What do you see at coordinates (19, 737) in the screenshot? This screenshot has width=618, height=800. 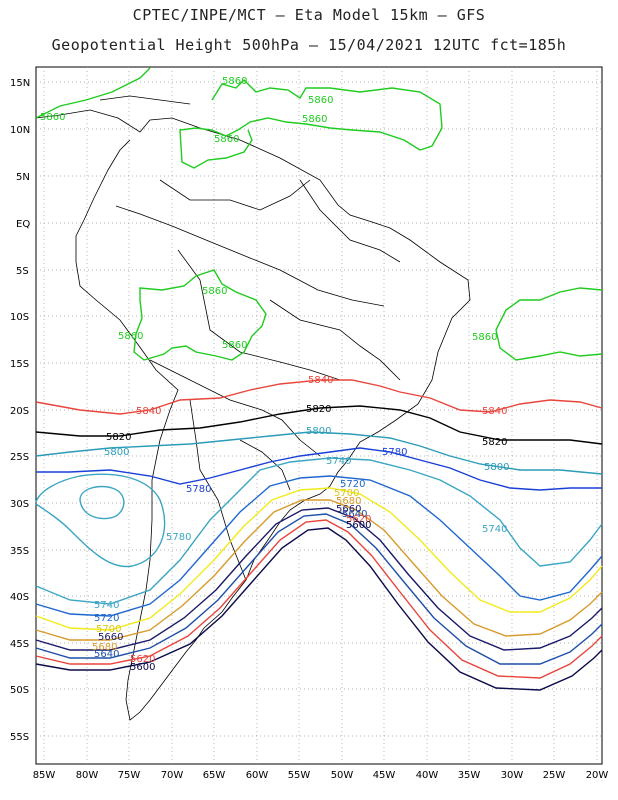 I see `lat-label: 55S` at bounding box center [19, 737].